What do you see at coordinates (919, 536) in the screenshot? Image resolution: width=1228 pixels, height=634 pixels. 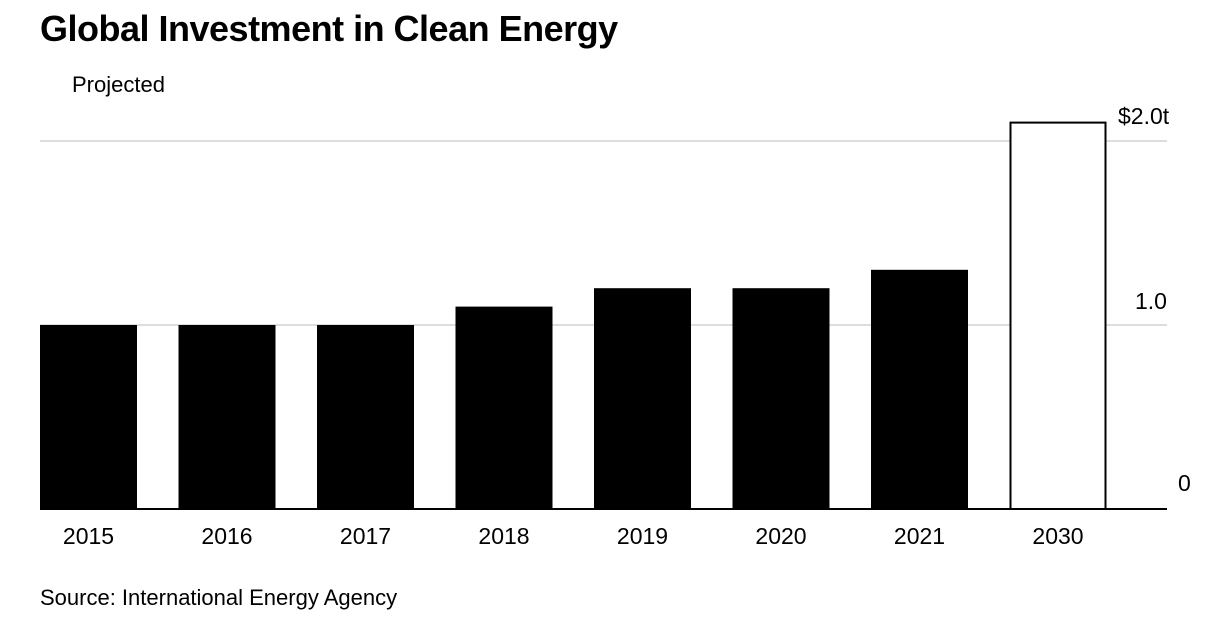 I see `x-tick-label: 2021` at bounding box center [919, 536].